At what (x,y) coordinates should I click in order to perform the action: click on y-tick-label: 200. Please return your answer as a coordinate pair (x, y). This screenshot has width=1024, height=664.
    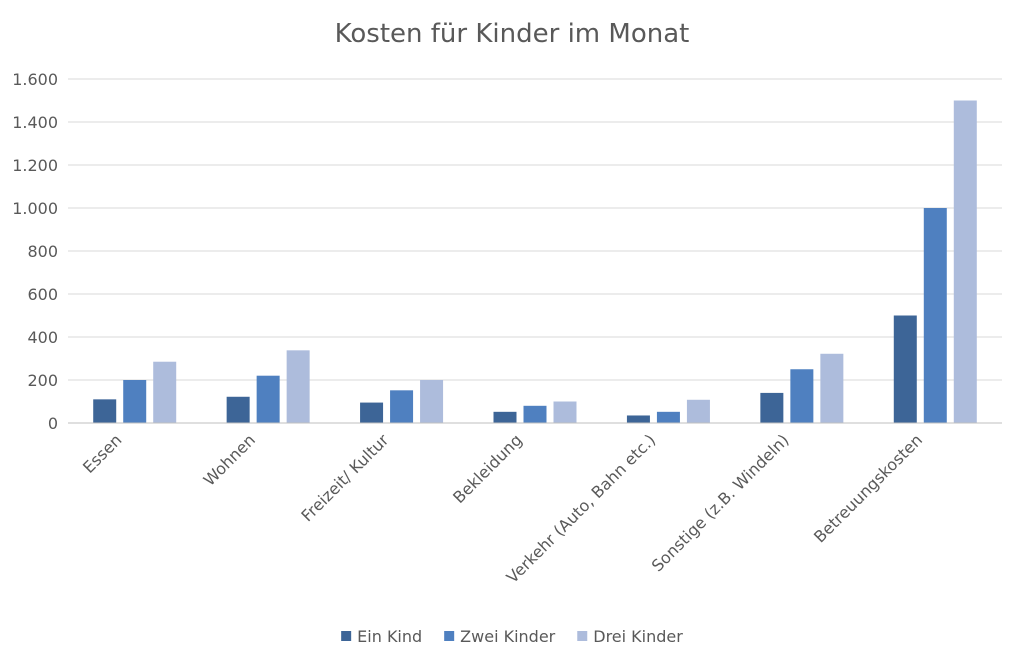
    Looking at the image, I should click on (42, 380).